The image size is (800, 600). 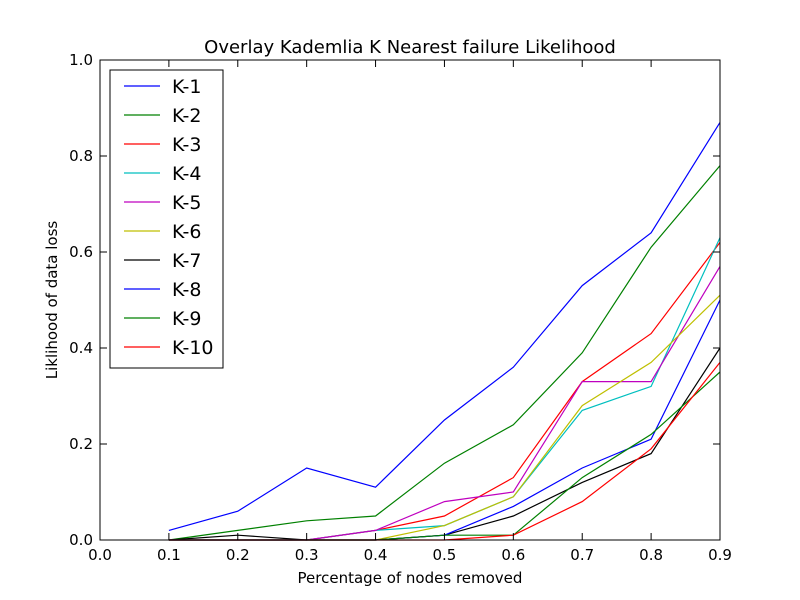 What do you see at coordinates (410, 578) in the screenshot?
I see `x-axis-label: Percentage of nodes removed` at bounding box center [410, 578].